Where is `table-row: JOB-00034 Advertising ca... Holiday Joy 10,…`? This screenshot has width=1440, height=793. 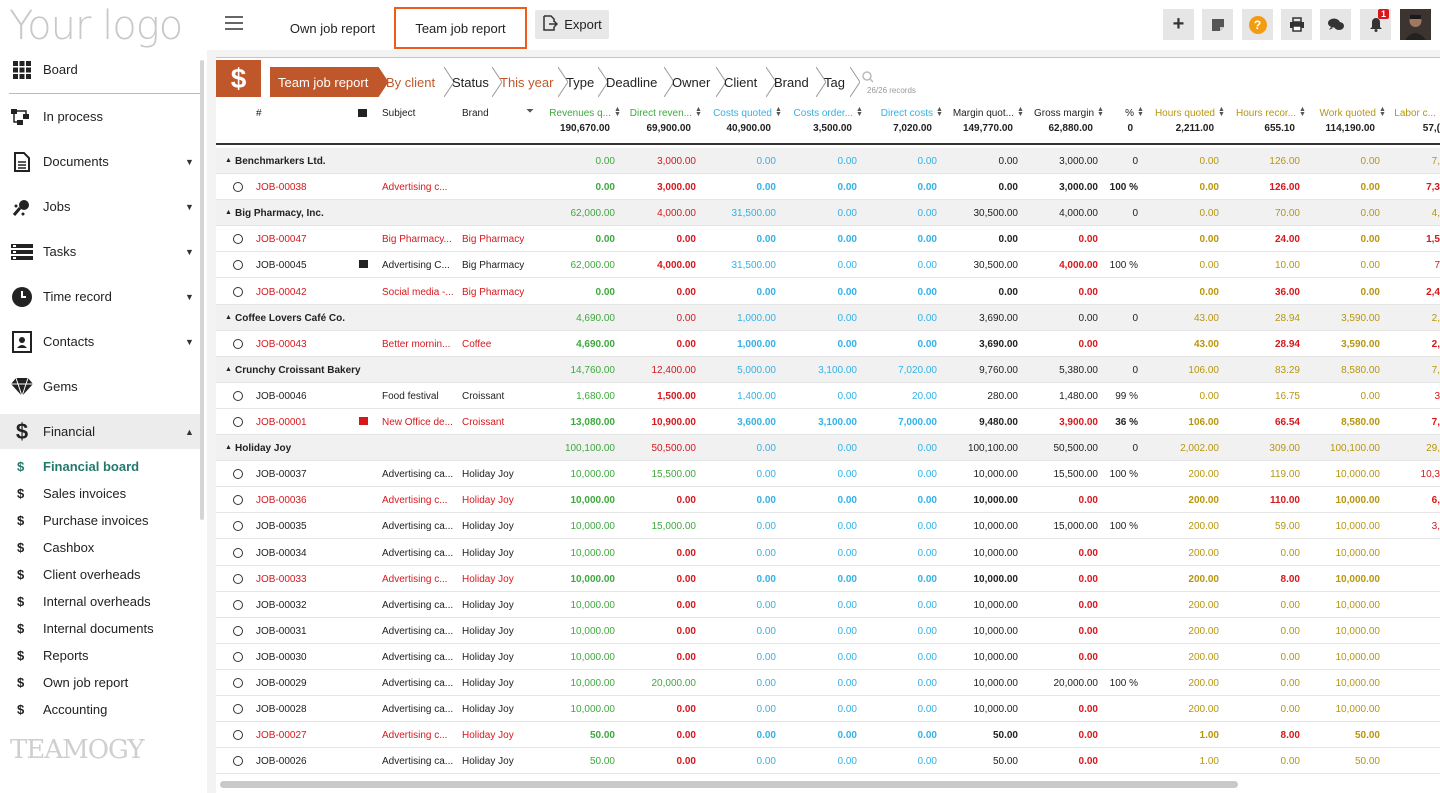
table-row: JOB-00034 Advertising ca... Holiday Joy 10,… is located at coordinates (828, 553).